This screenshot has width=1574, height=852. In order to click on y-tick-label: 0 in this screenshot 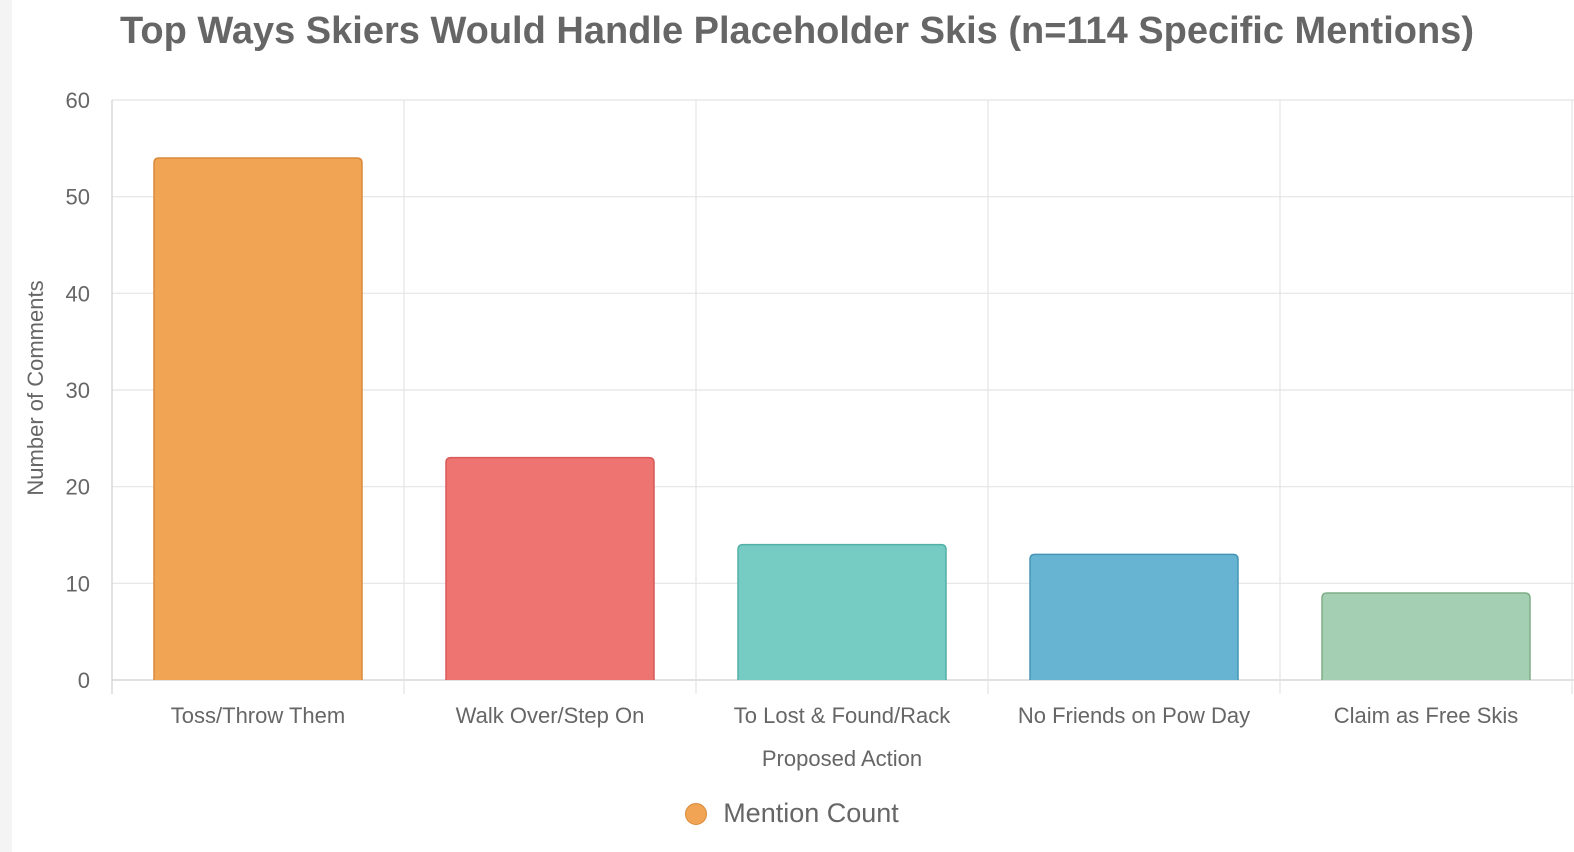, I will do `click(84, 680)`.